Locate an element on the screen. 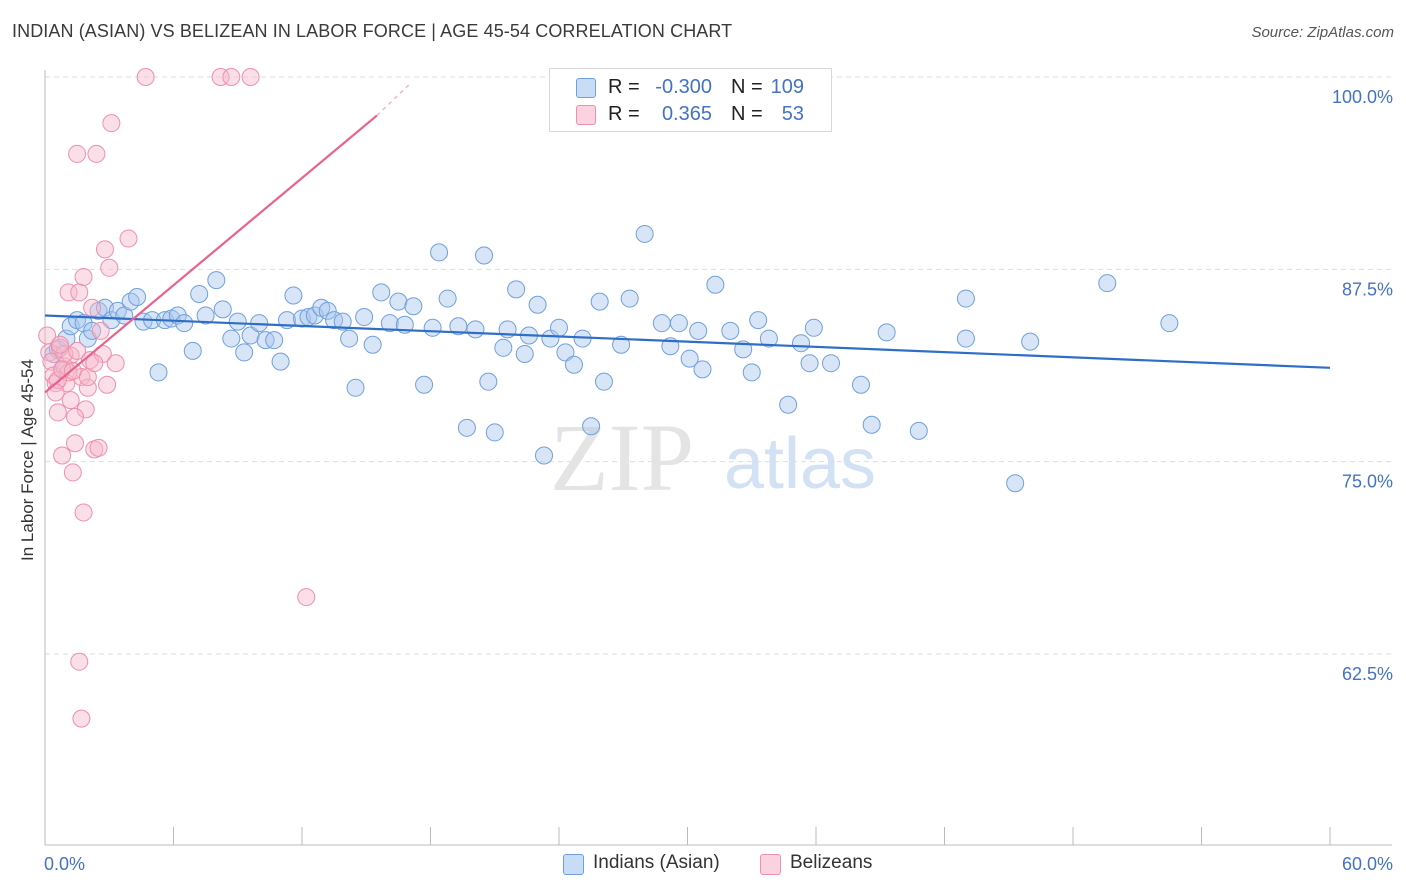  legend-swatch-indians is located at coordinates (586, 88).